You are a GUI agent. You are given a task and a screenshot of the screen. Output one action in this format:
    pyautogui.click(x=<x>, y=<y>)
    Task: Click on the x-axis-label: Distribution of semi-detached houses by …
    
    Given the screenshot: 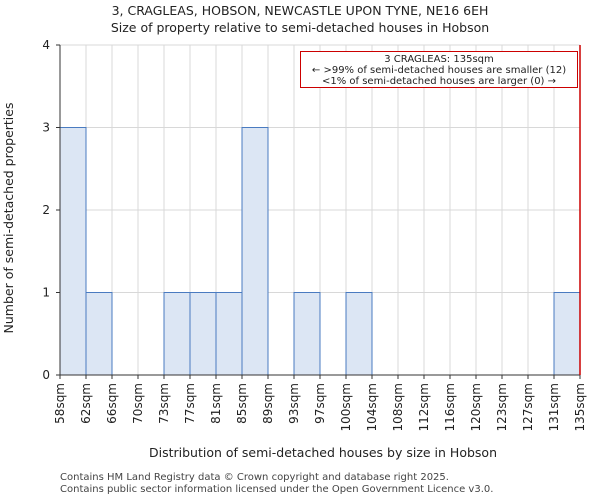 What is the action you would take?
    pyautogui.click(x=323, y=452)
    